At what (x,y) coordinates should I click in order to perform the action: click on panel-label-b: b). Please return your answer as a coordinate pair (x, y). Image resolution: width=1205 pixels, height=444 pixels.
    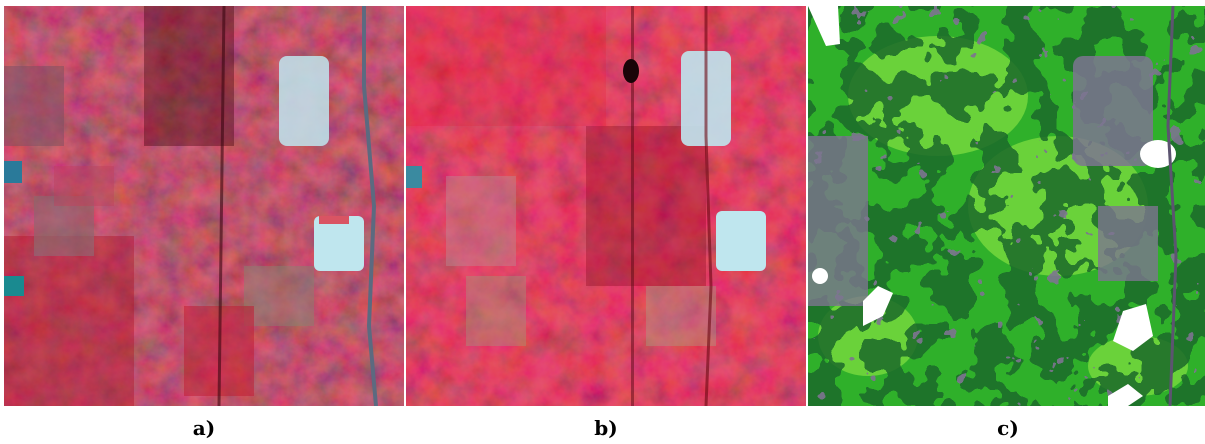
    Looking at the image, I should click on (606, 428).